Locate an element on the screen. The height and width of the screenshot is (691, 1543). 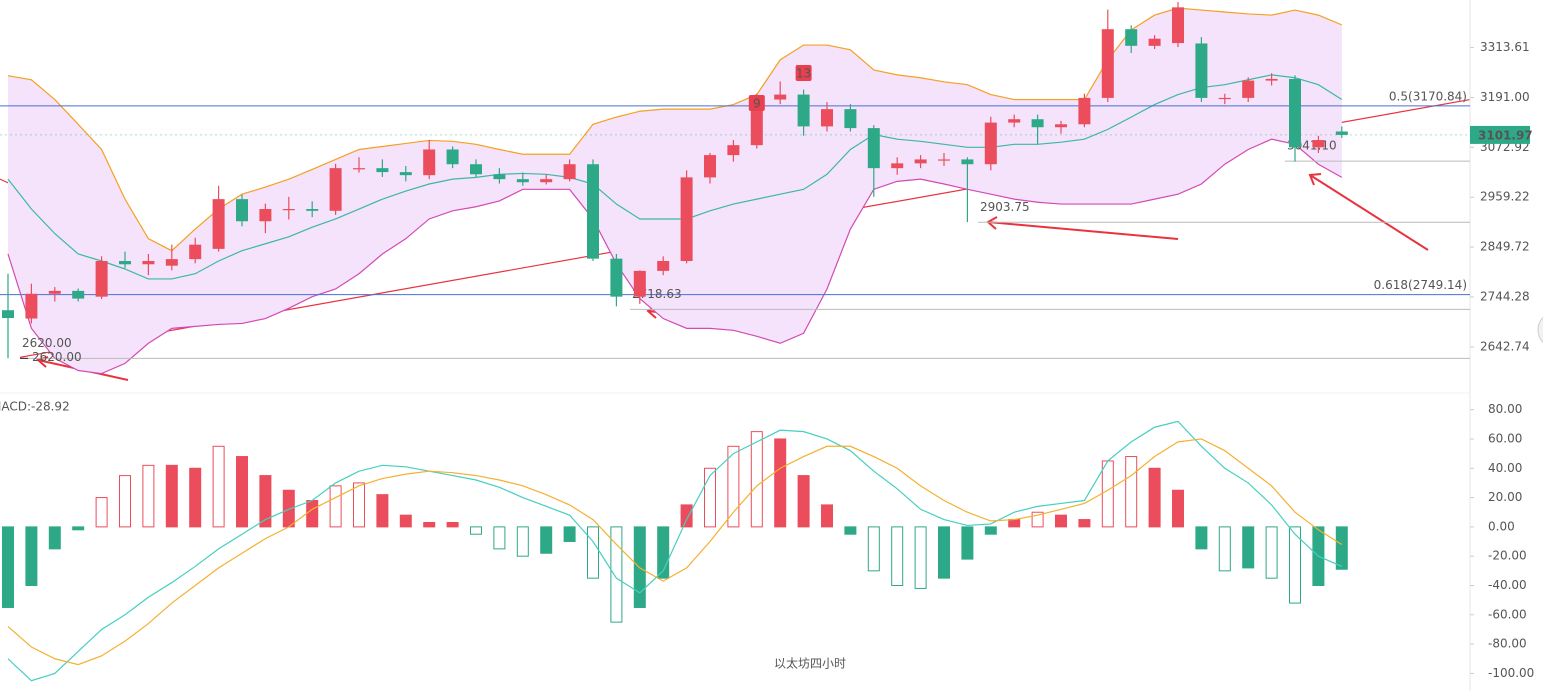
side-button is located at coordinates (1540, 330).